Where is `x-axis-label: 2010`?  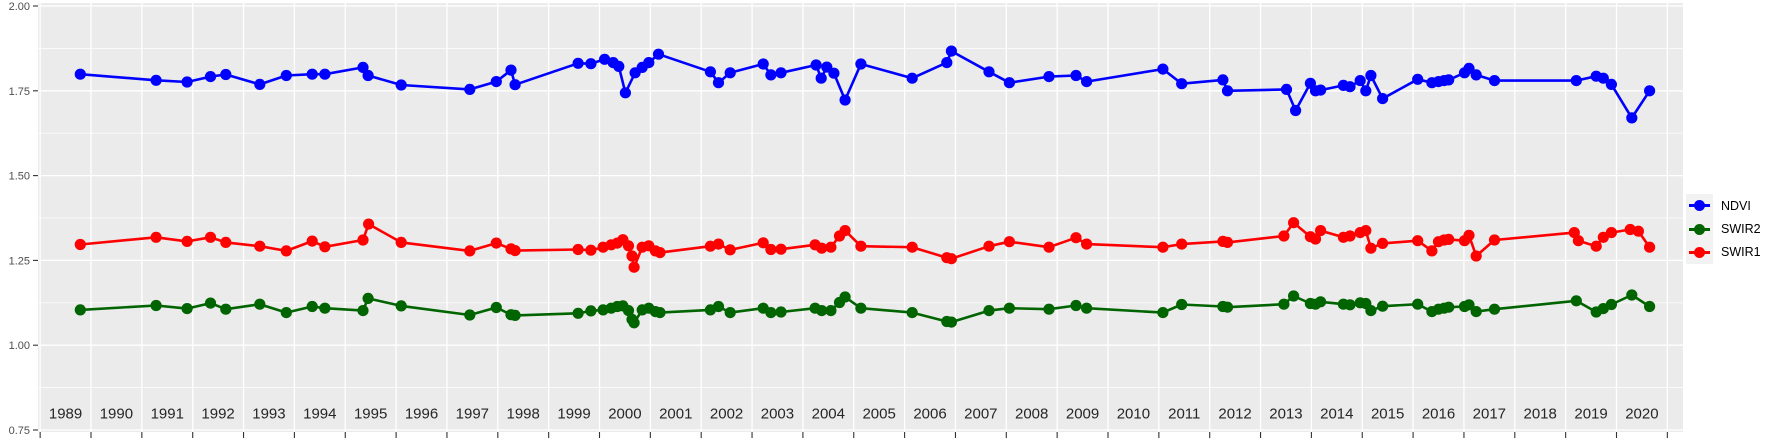 x-axis-label: 2010 is located at coordinates (1133, 414).